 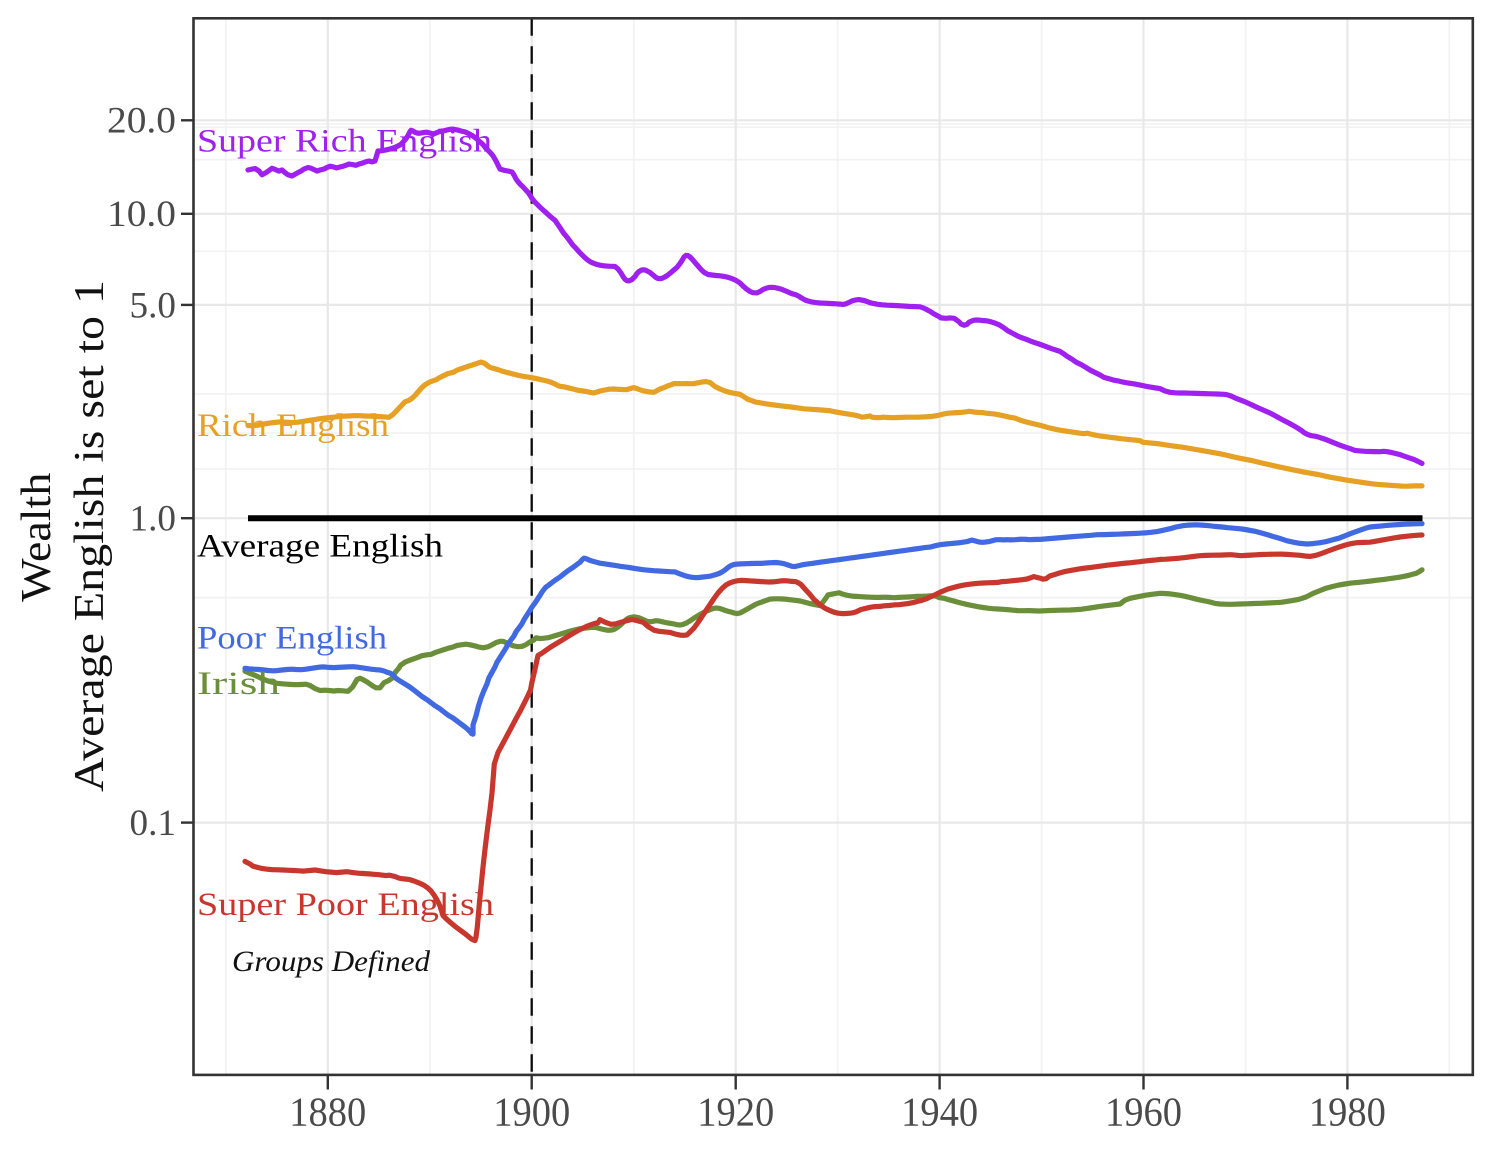 What do you see at coordinates (1347, 1112) in the screenshot?
I see `svg-text: 1980` at bounding box center [1347, 1112].